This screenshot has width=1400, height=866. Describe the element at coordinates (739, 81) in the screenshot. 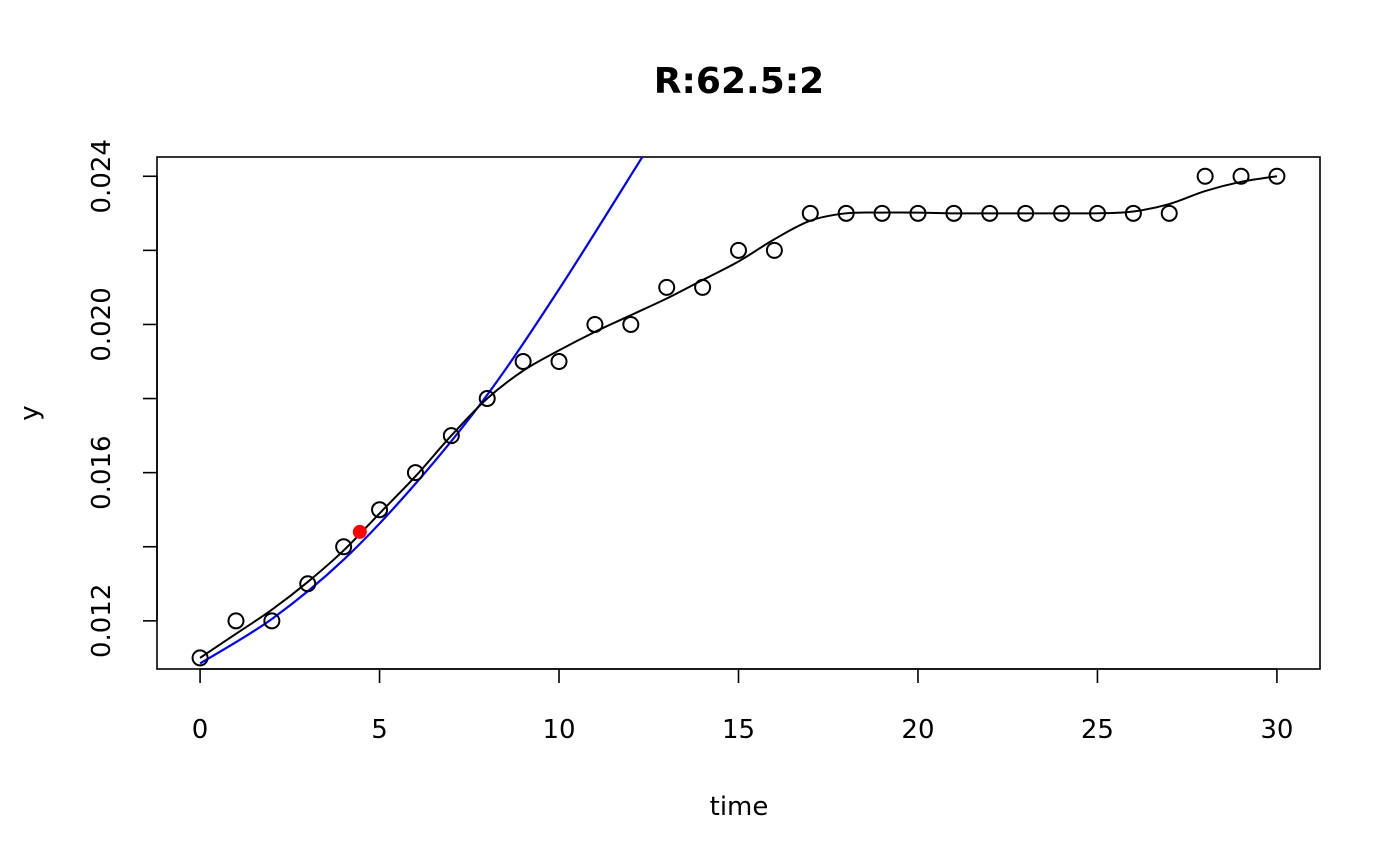

I see `chart-title: R:62.5:2` at that location.